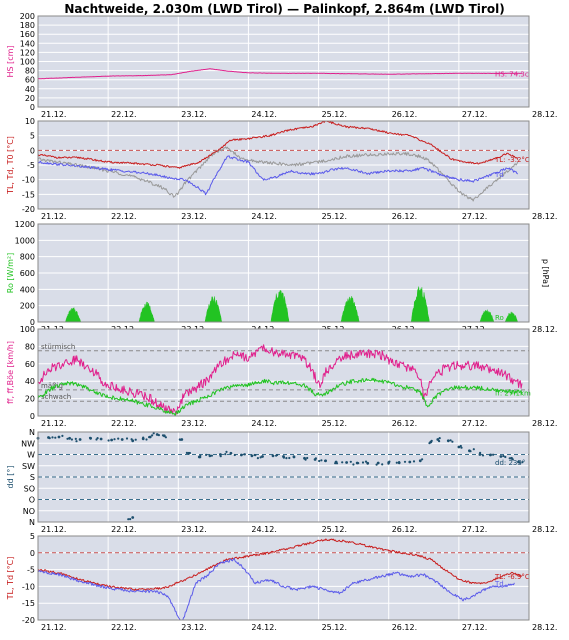  What do you see at coordinates (32, 432) in the screenshot?
I see `y-tick-label: N` at bounding box center [32, 432].